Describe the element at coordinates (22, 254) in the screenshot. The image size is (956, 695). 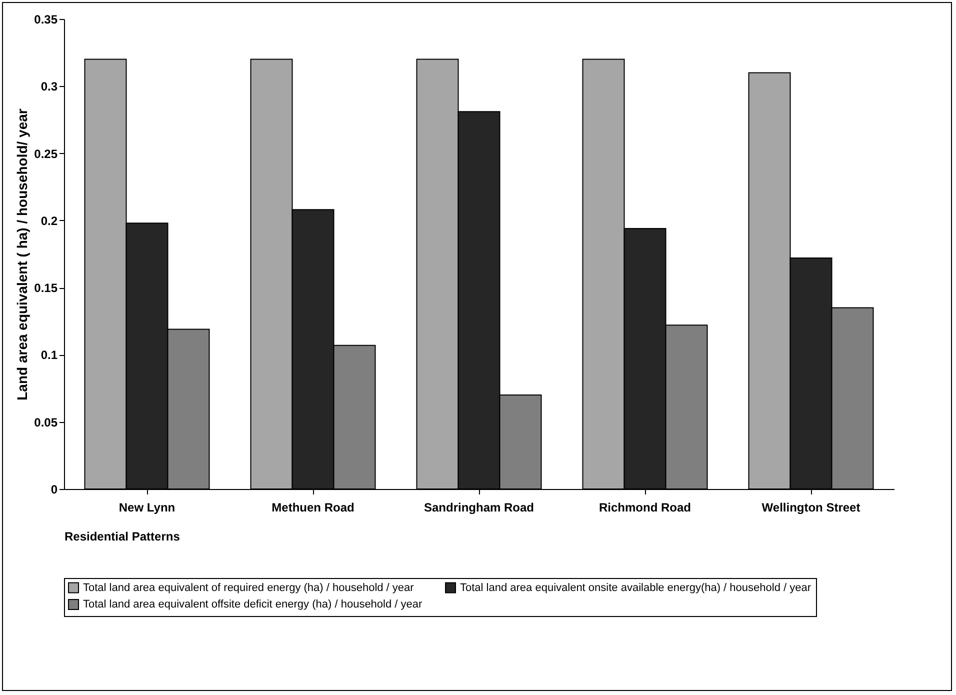
I see `y-axis-title: Land area equivalent ( ha) / household/ year` at that location.